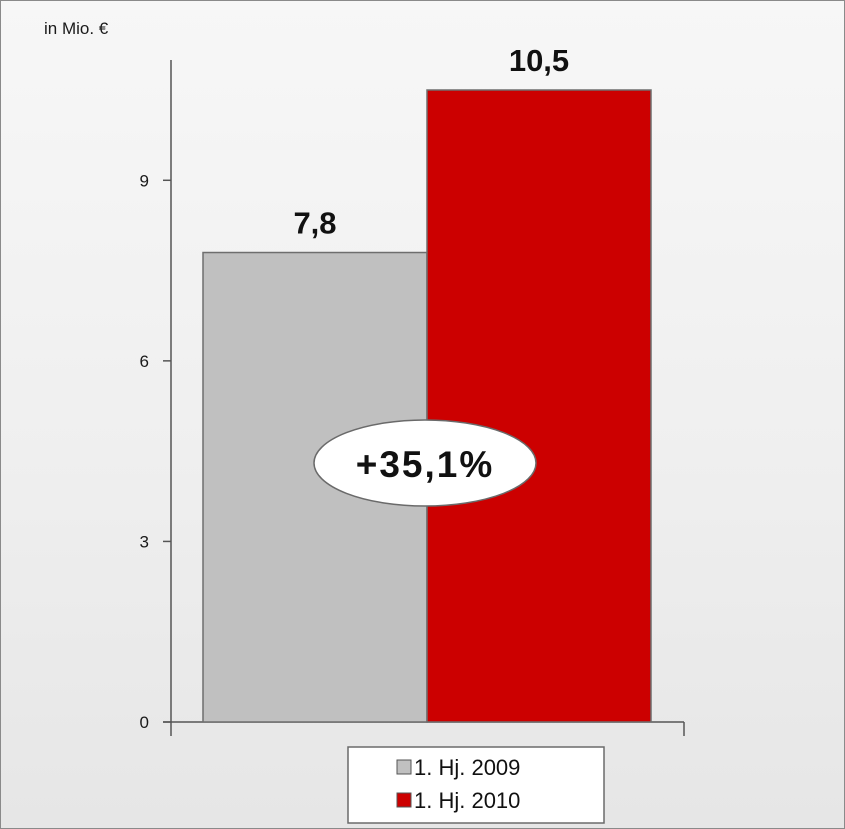 This screenshot has width=845, height=829. Describe the element at coordinates (431, 142) in the screenshot. I see `data-labels: 7,8 10,5` at that location.